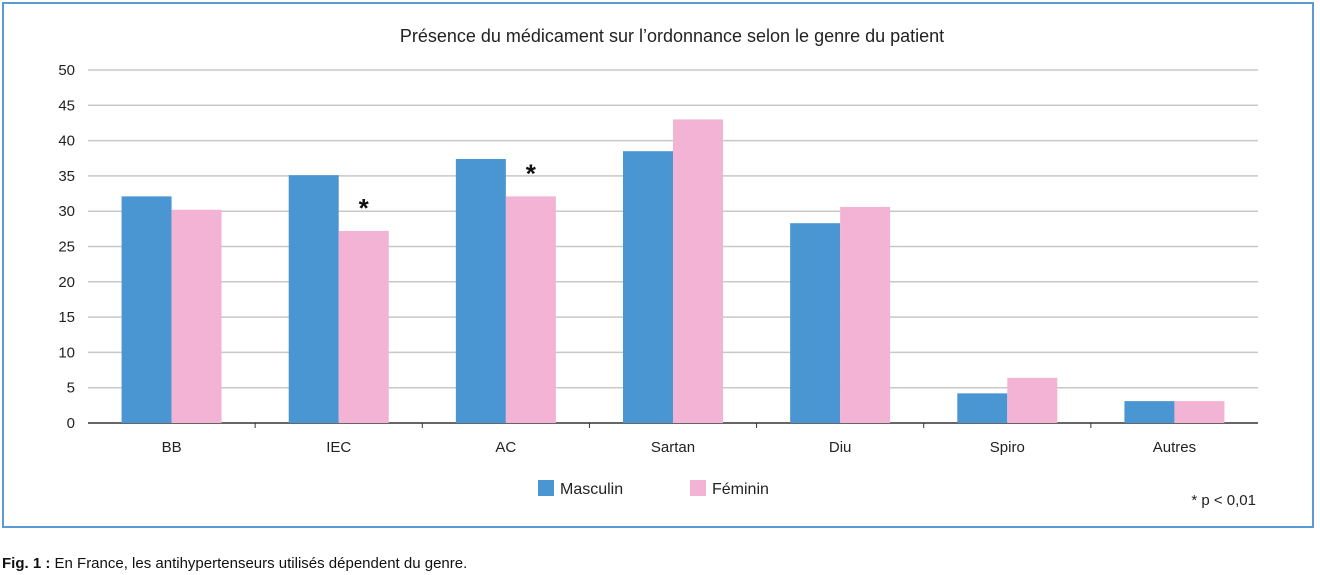  I want to click on bar-iec-masculin, so click(313, 299).